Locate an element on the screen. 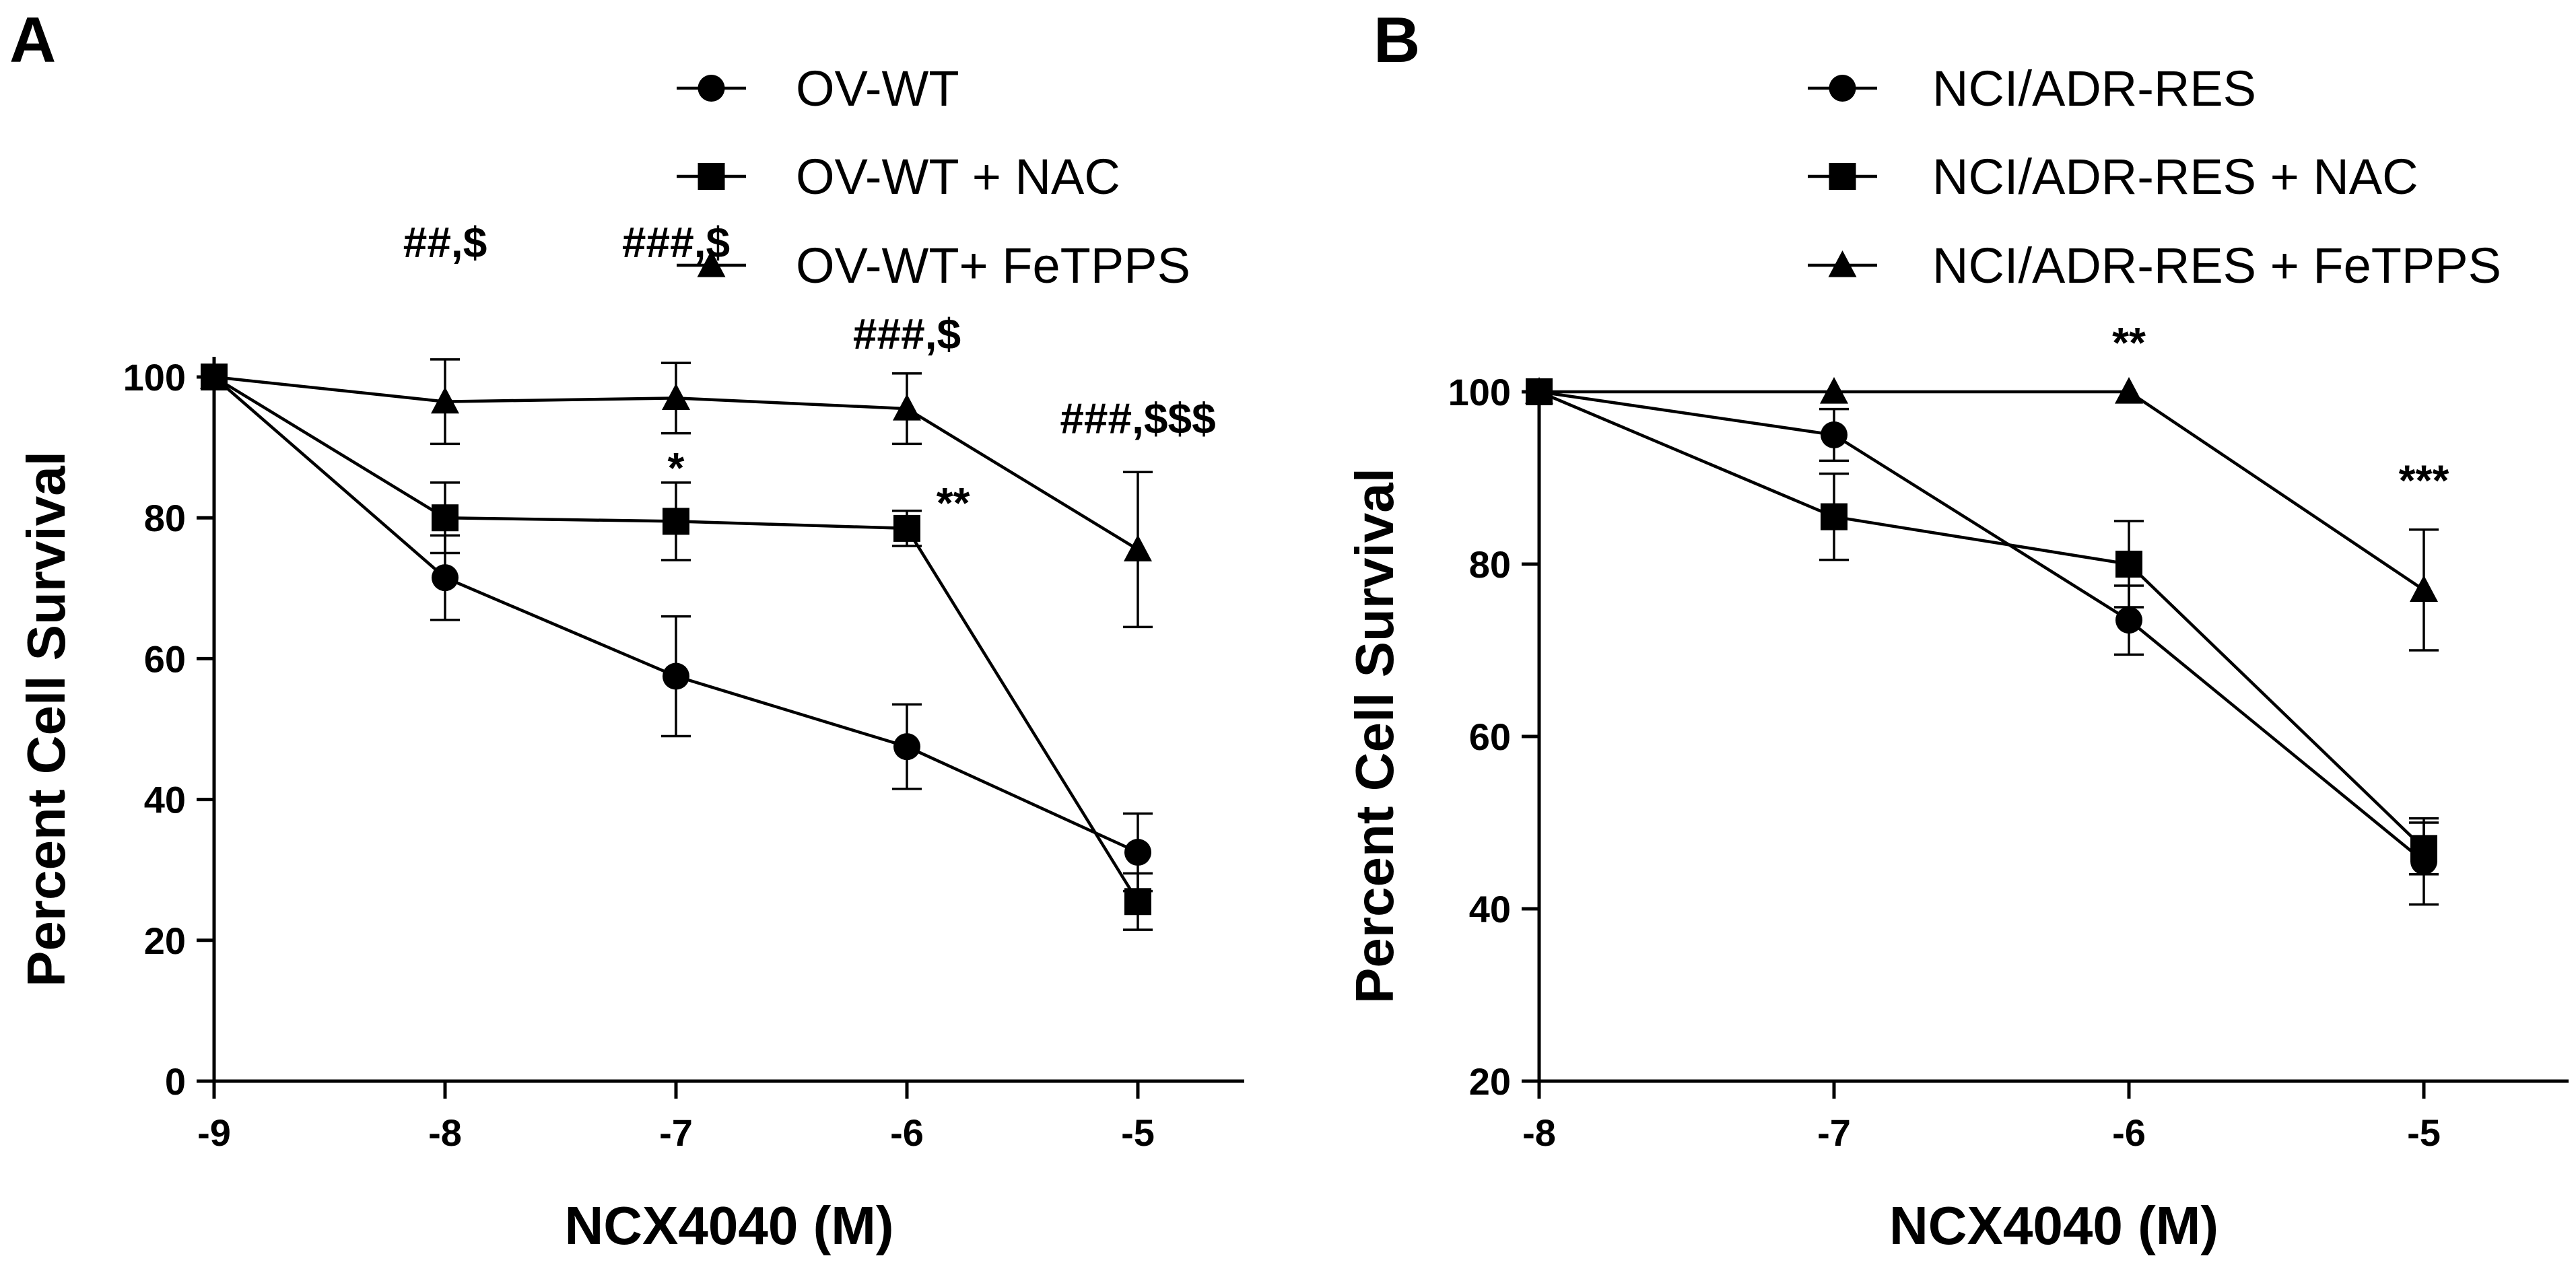  y-tick-label-a: 100 is located at coordinates (154, 377).